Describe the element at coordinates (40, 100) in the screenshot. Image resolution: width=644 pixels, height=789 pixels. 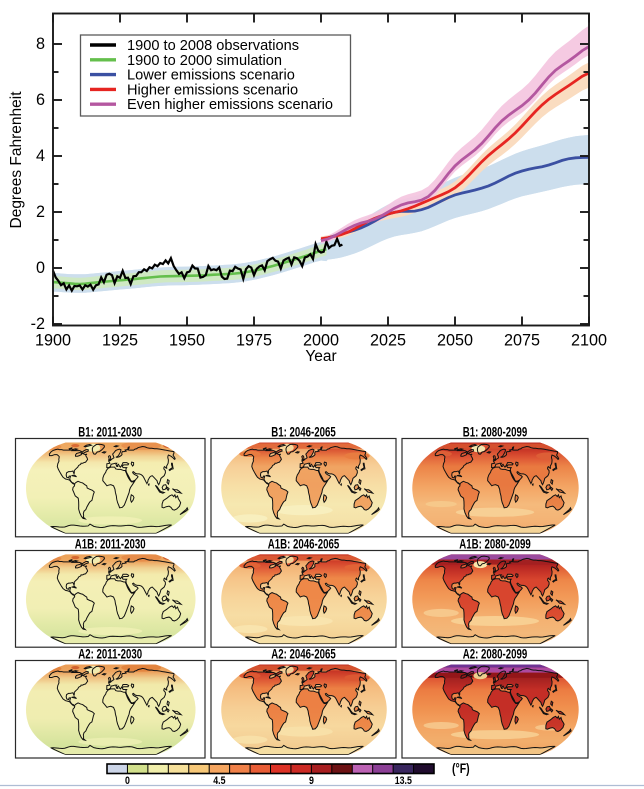
I see `svg-text: 6` at that location.